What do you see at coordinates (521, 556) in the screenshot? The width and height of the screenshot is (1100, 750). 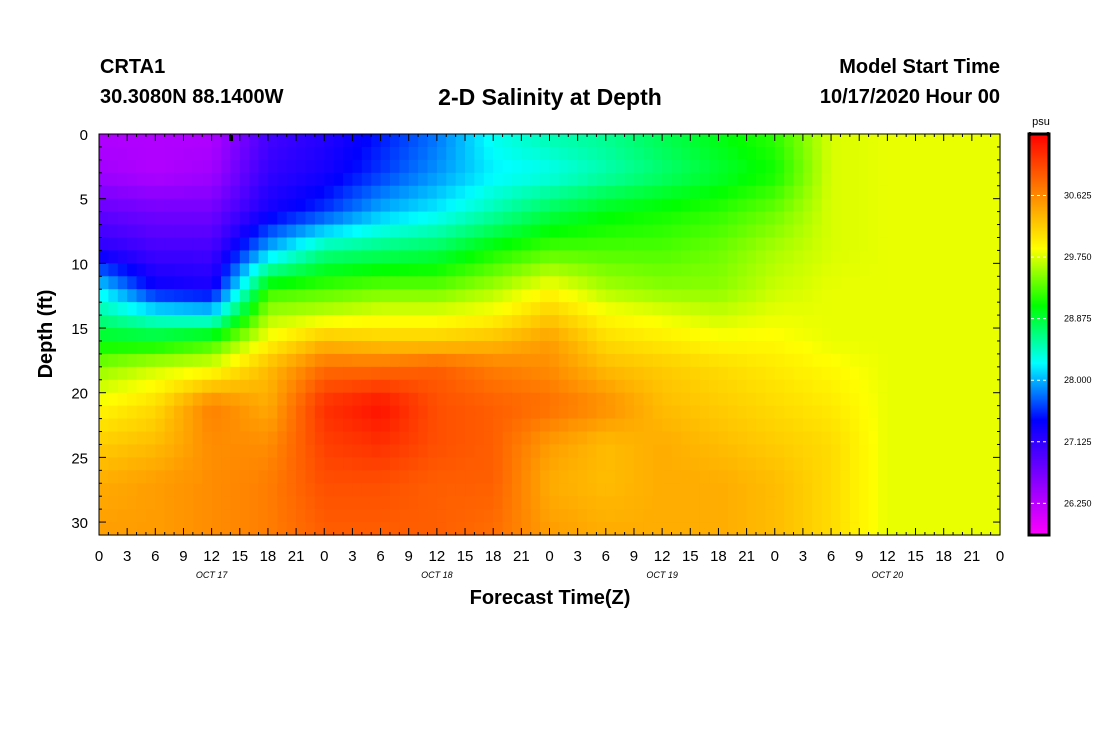 I see `x-tick-label: 21` at bounding box center [521, 556].